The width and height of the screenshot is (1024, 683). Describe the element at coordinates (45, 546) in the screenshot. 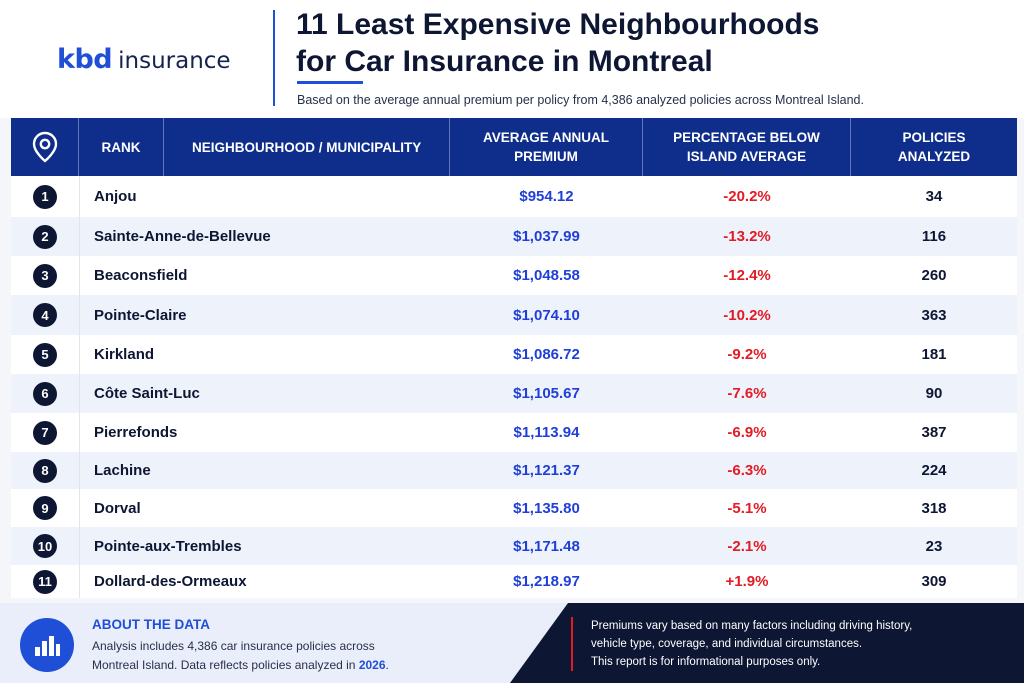

I see `rank-cell: 10` at that location.